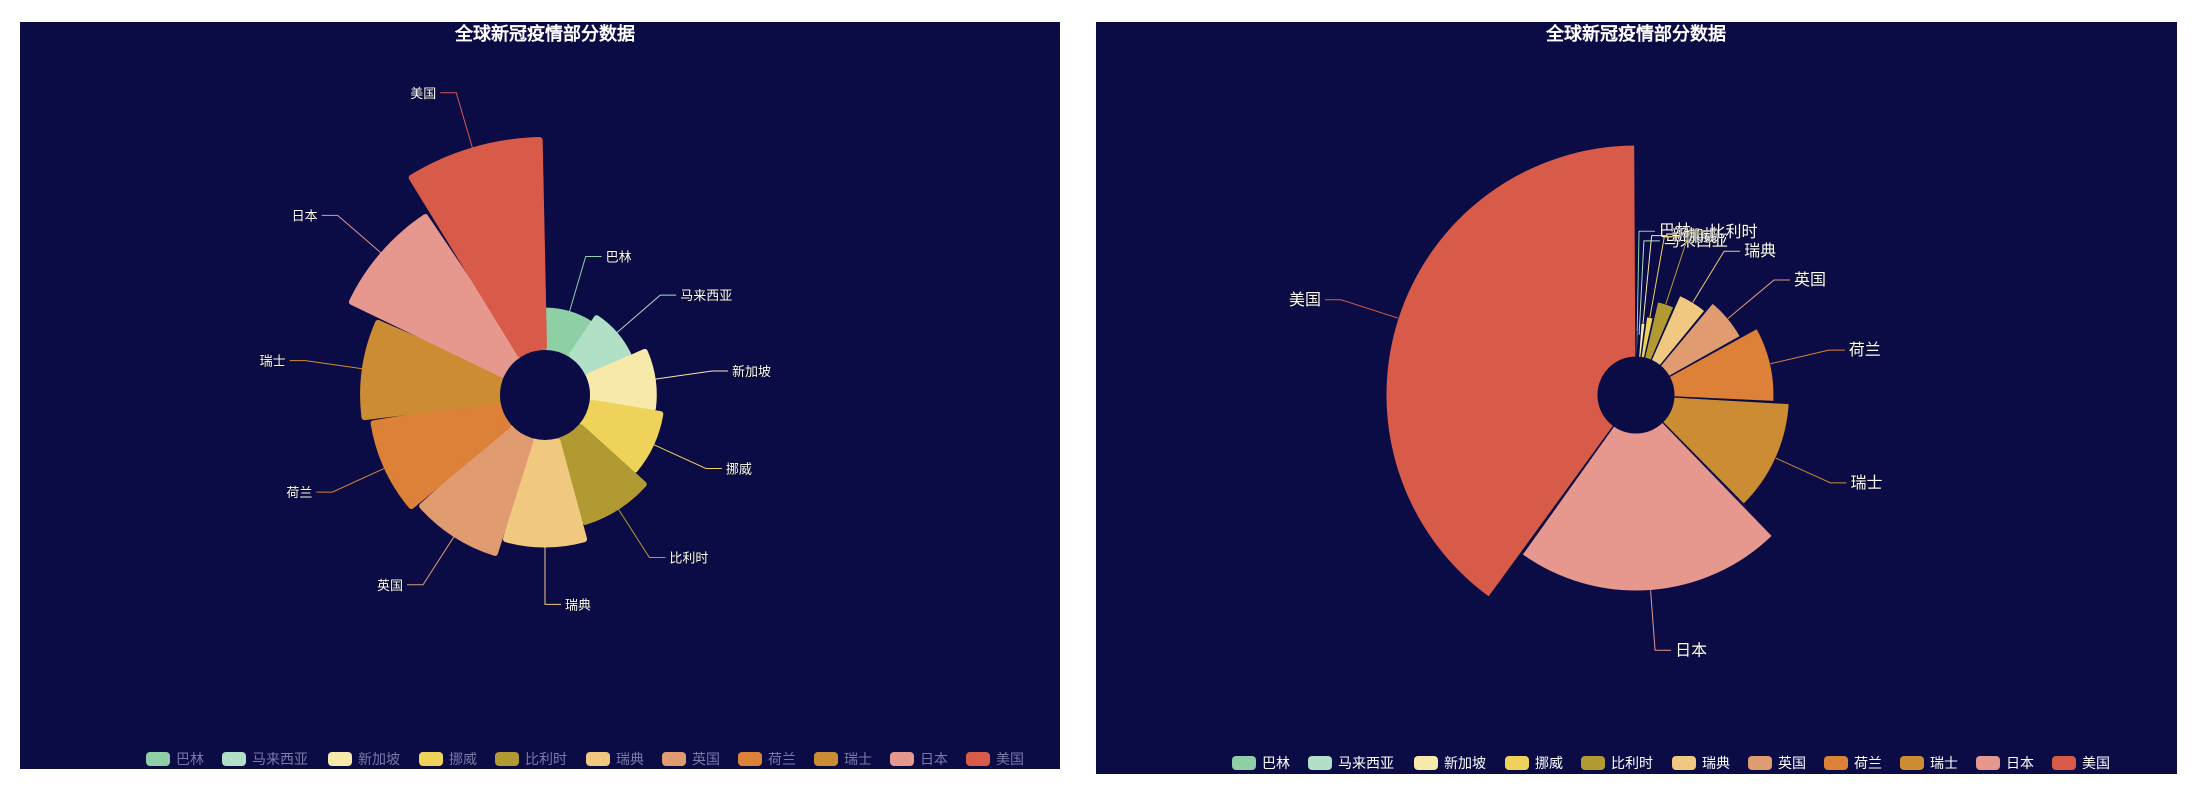 The image size is (2192, 794). Describe the element at coordinates (621, 436) in the screenshot. I see `slice-挪威` at that location.